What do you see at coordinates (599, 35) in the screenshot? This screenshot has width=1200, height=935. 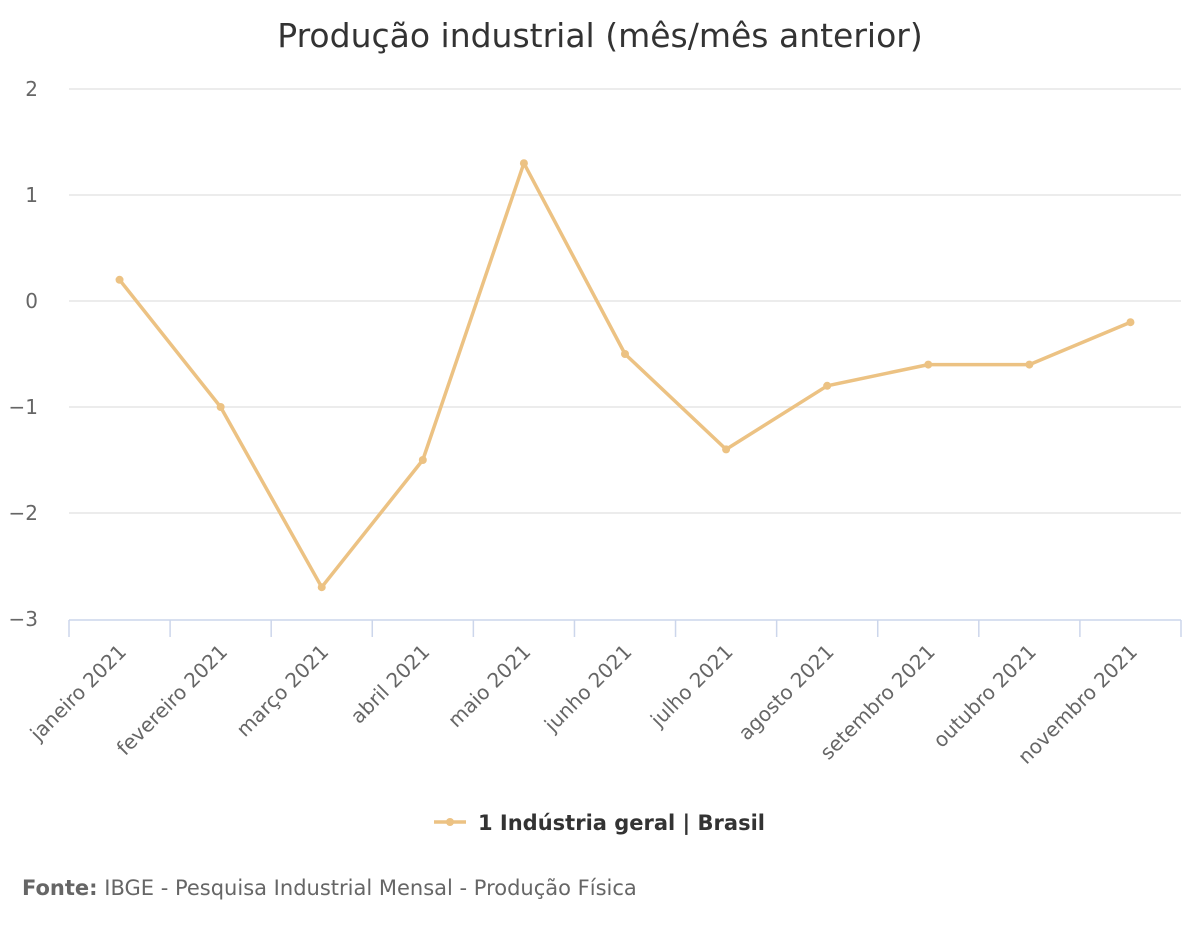 I see `chart-title: Produção industrial (mês/mês anterior)` at bounding box center [599, 35].